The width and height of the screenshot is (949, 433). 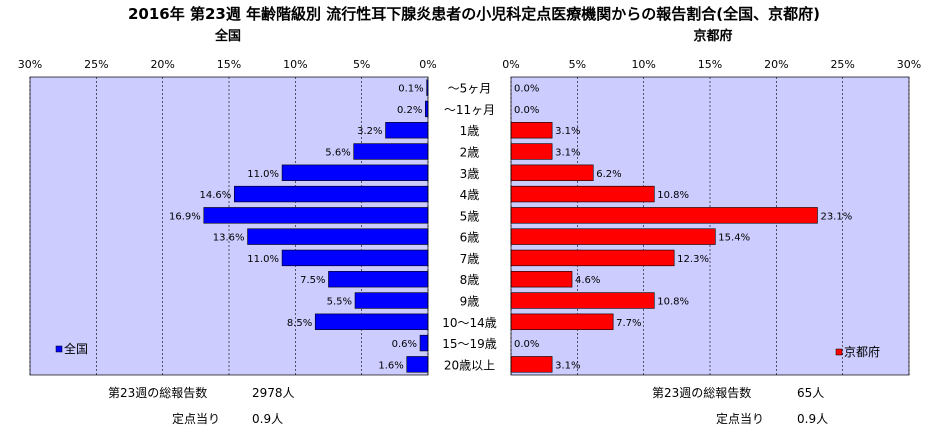 I want to click on left-data-label: 16.9%, so click(x=185, y=216).